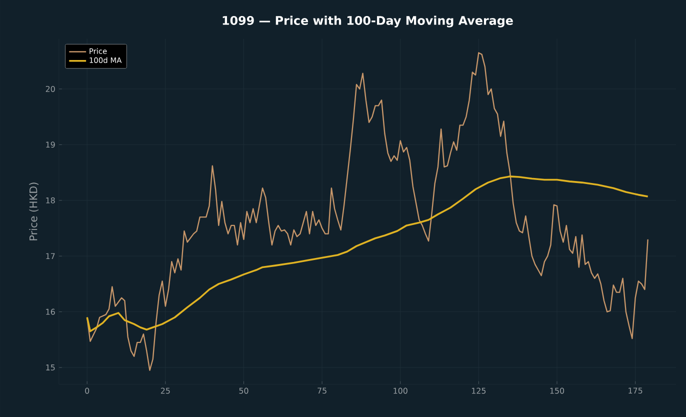 The height and width of the screenshot is (417, 686). I want to click on chart-title: 1099 — Price with 100-Day Moving Average, so click(367, 22).